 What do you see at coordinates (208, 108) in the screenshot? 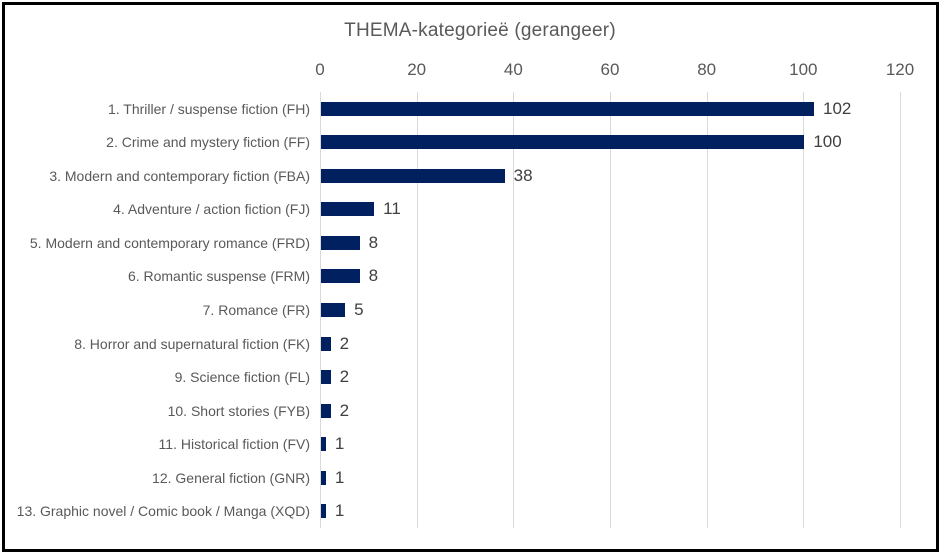
I see `category-label: 1. Thriller / suspense fiction (FH)` at bounding box center [208, 108].